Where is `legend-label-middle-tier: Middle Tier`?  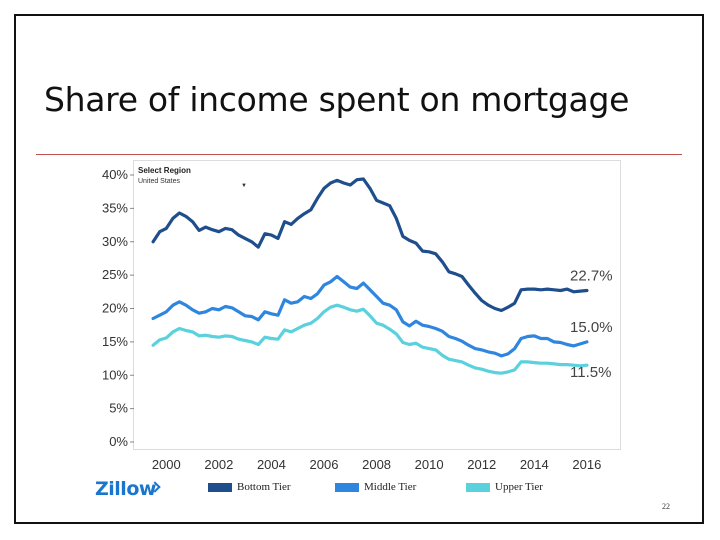
legend-label-middle-tier: Middle Tier is located at coordinates (390, 487).